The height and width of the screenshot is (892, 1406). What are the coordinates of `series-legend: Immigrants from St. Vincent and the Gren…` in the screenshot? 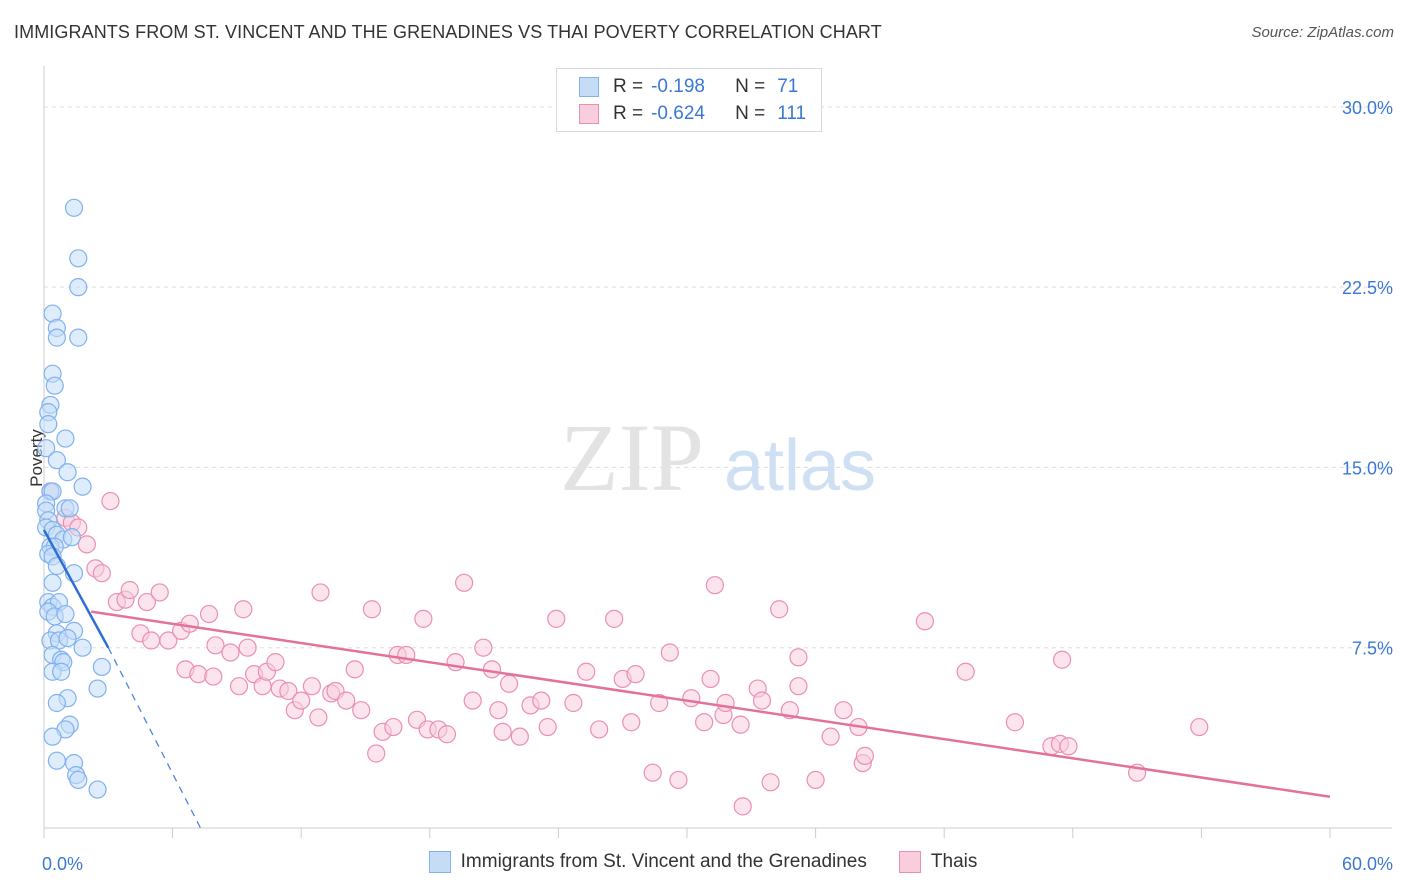 It's located at (703, 862).